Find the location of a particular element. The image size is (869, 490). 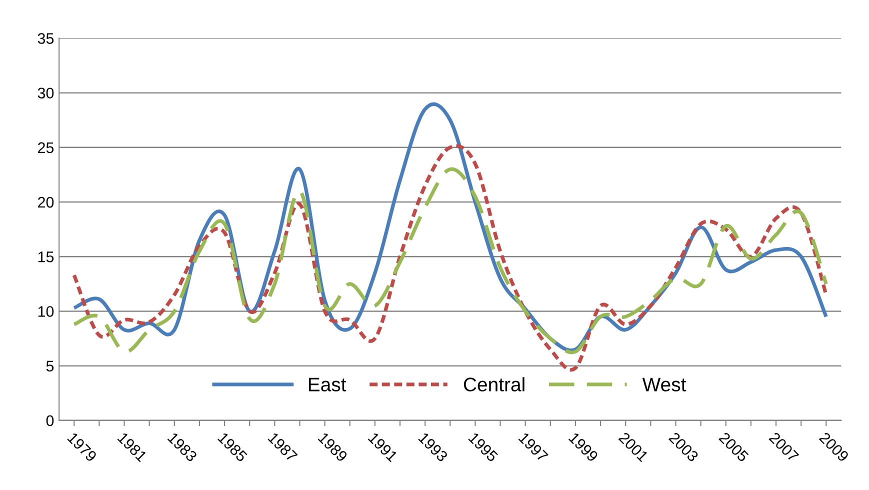

legend-label: East is located at coordinates (327, 385).